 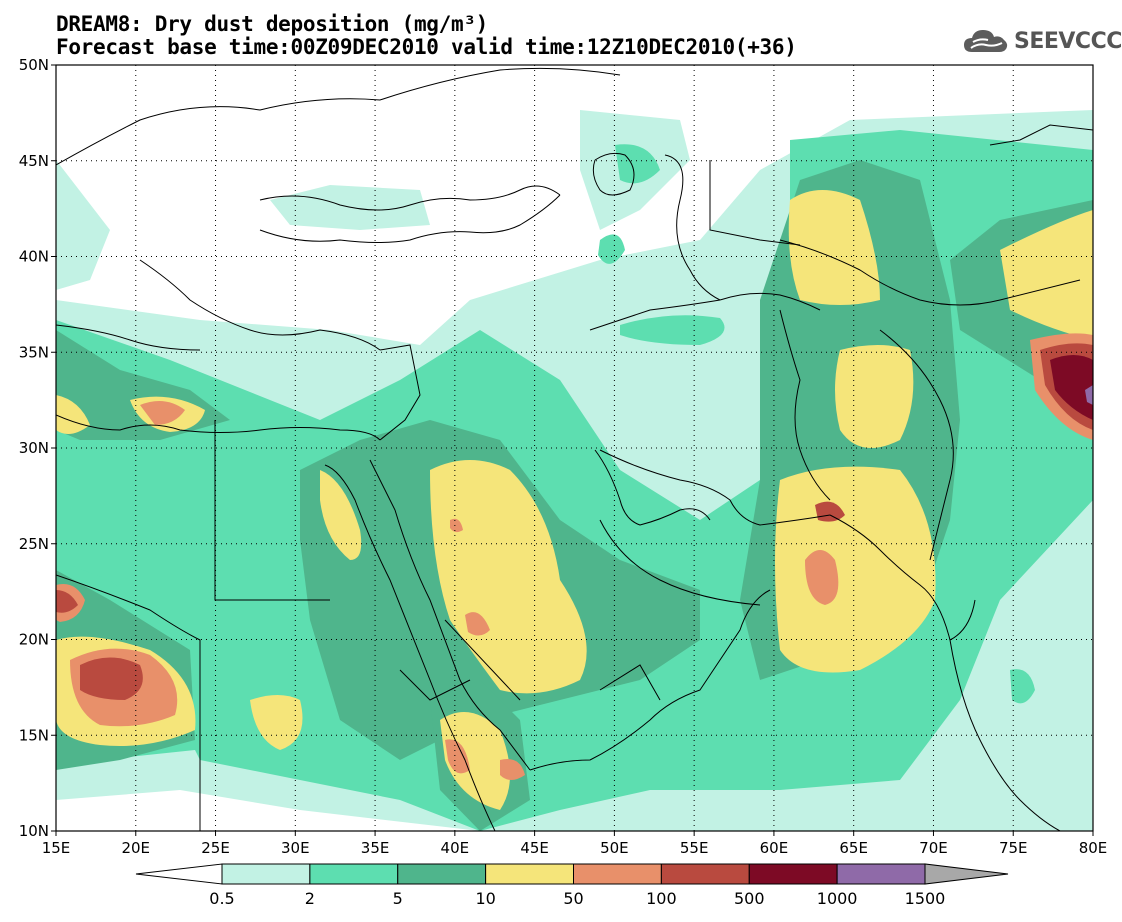 What do you see at coordinates (1013, 848) in the screenshot?
I see `lon-tick-label: 75E` at bounding box center [1013, 848].